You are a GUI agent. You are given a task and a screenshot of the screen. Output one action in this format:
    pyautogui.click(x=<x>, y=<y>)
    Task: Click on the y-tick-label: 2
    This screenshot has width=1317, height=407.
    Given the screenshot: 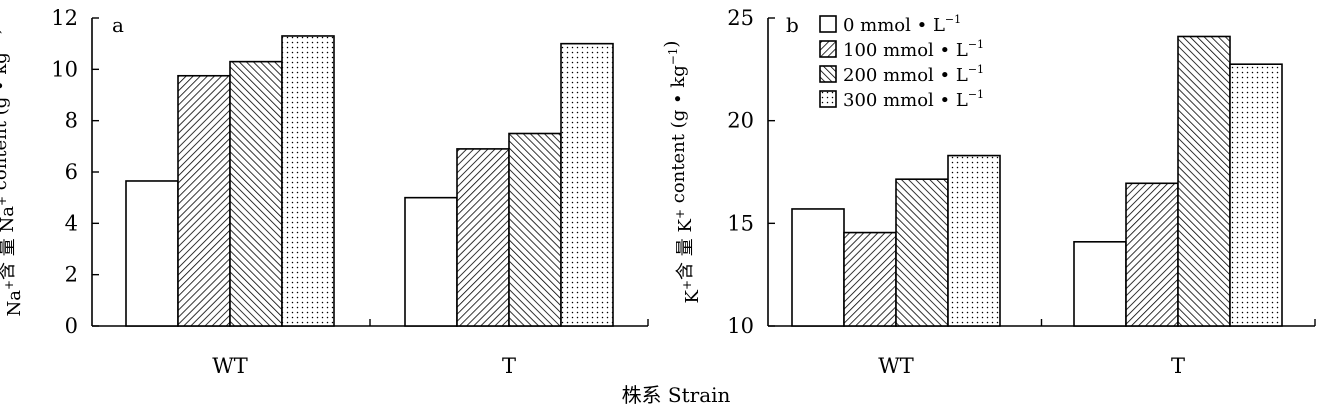 What is the action you would take?
    pyautogui.click(x=71, y=275)
    